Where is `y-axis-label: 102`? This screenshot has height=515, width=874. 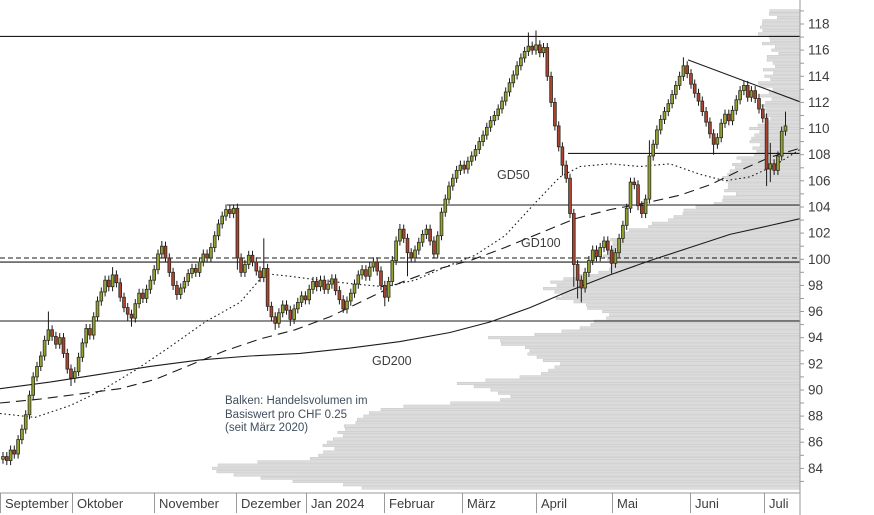 y-axis-label: 102 is located at coordinates (819, 233).